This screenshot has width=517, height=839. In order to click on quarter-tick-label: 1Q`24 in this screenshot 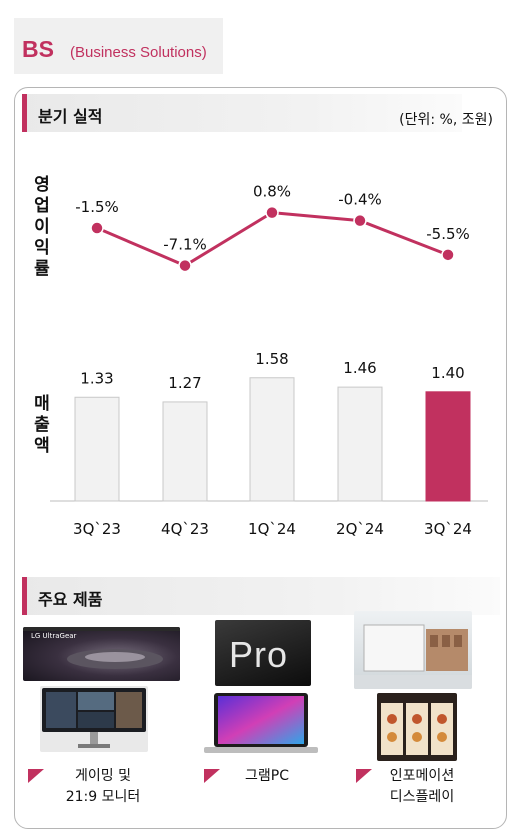, I will do `click(272, 529)`.